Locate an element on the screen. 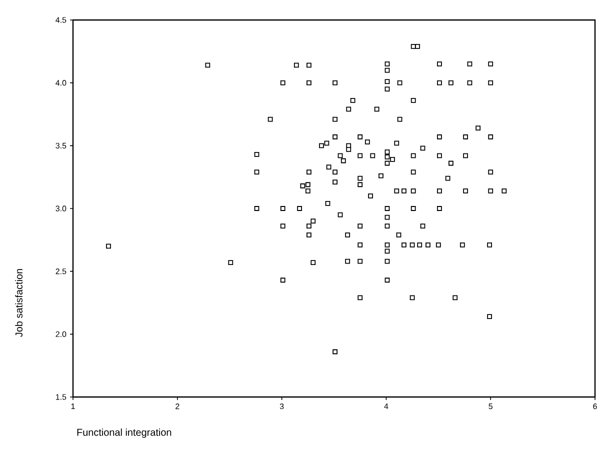 The height and width of the screenshot is (465, 611). x-axis-title: Functional integration is located at coordinates (124, 433).